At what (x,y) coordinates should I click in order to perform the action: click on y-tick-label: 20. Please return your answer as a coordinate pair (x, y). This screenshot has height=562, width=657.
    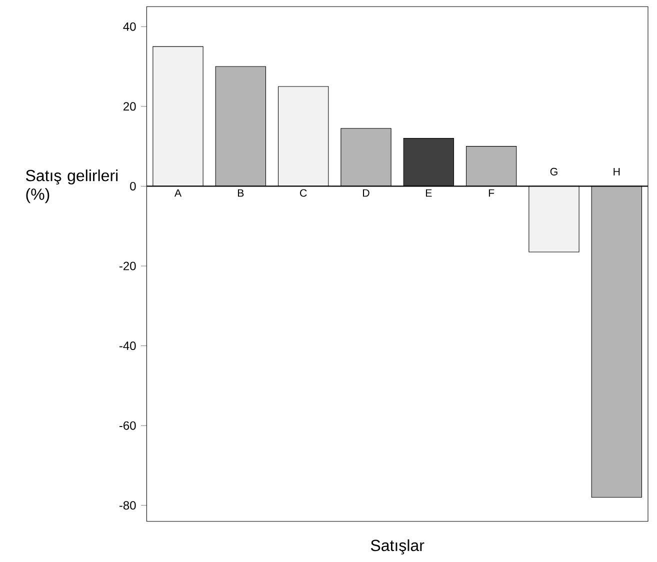
    Looking at the image, I should click on (130, 106).